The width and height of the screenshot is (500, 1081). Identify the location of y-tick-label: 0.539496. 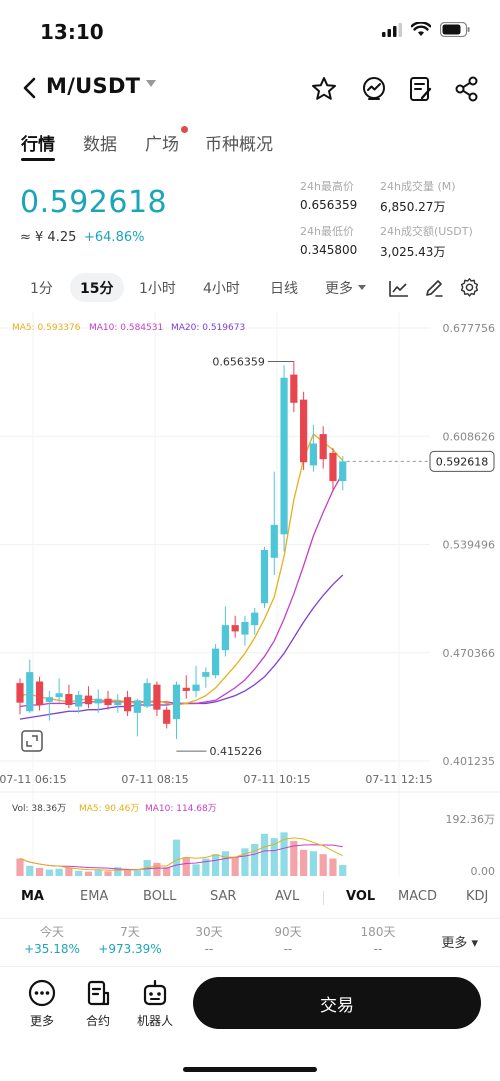
(469, 545).